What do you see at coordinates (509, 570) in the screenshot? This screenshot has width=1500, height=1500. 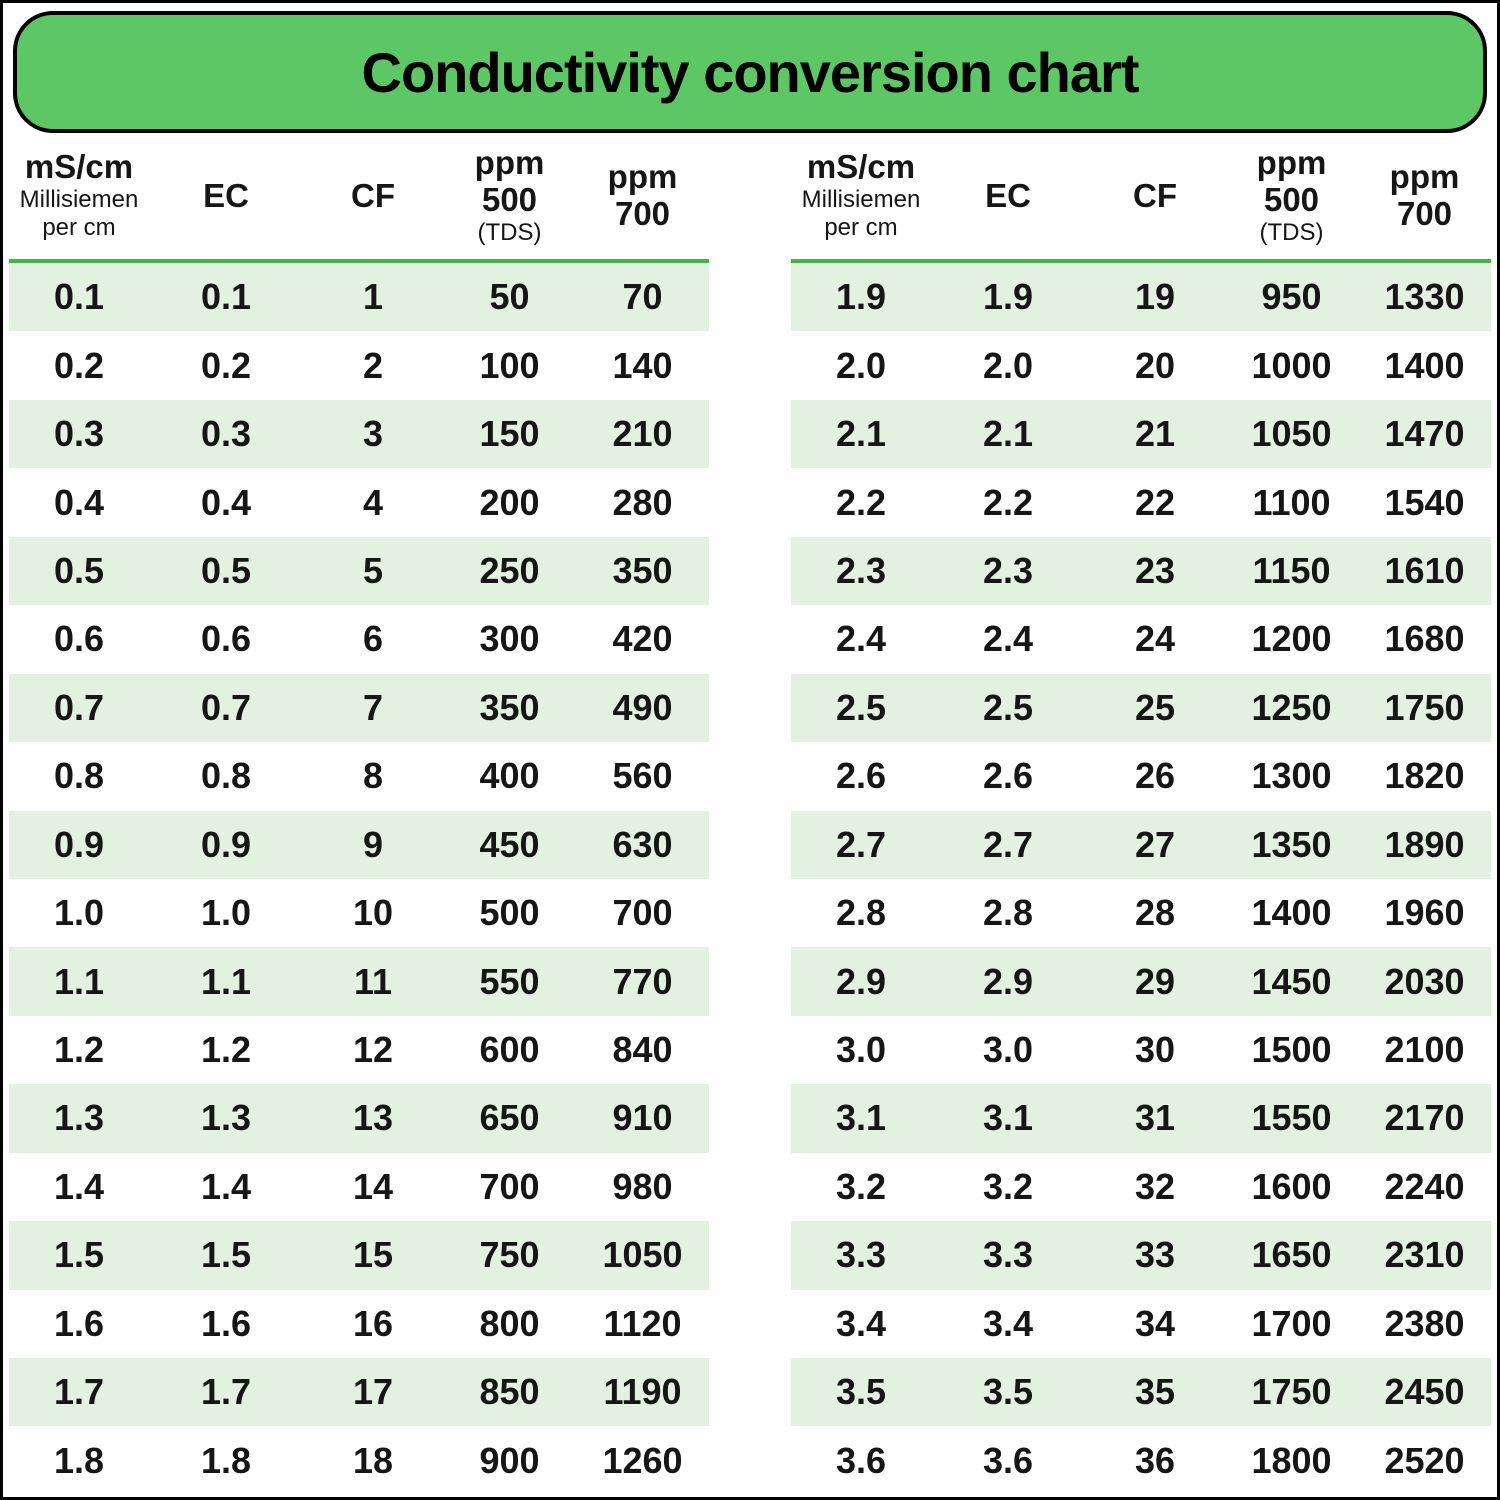 I see `table-cell: 250` at bounding box center [509, 570].